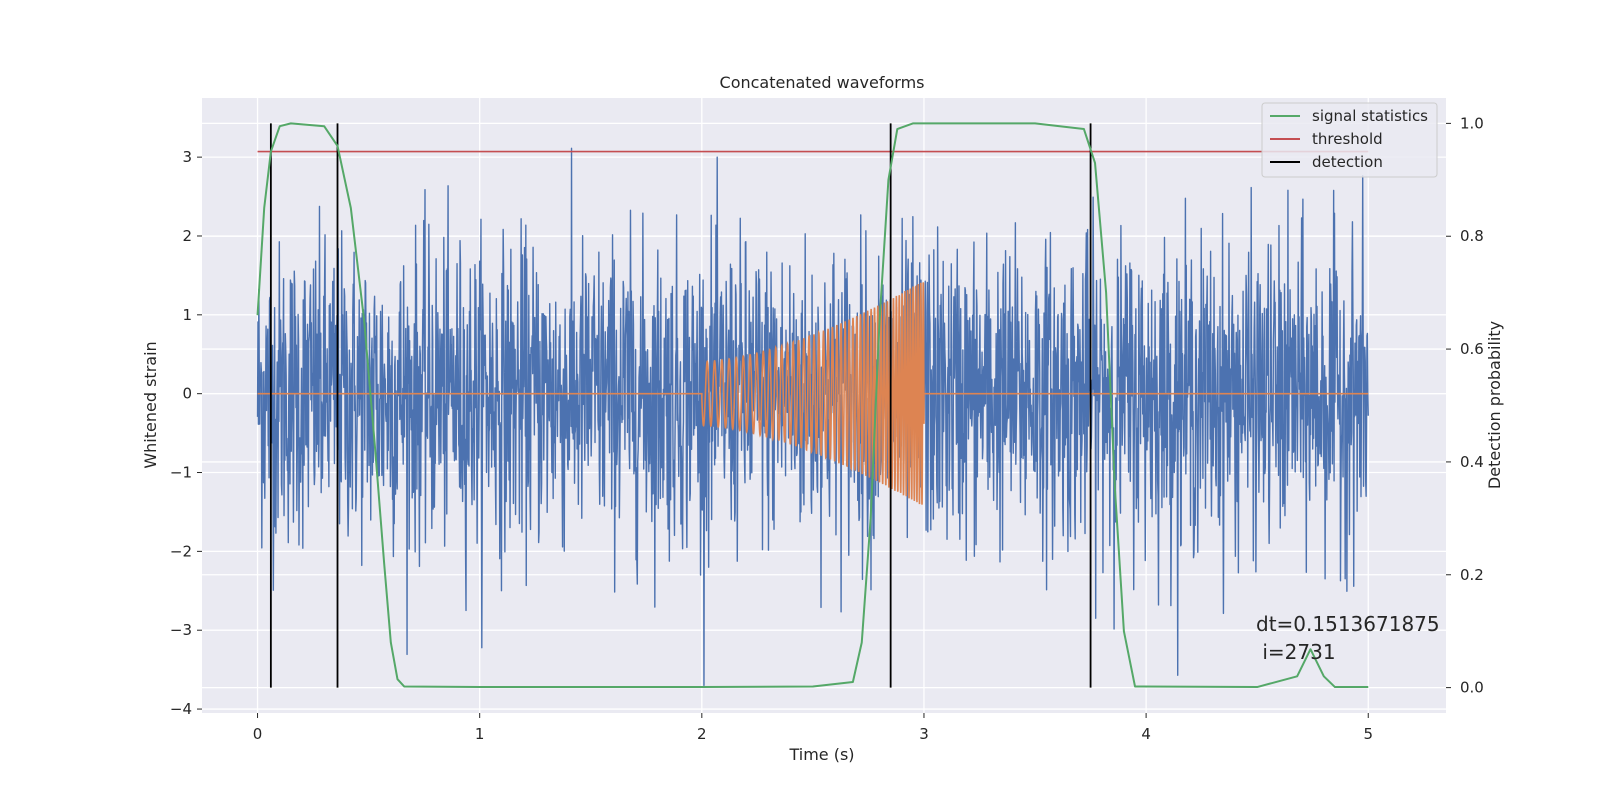 The width and height of the screenshot is (1600, 800). I want to click on legend-box, so click(1349, 140).